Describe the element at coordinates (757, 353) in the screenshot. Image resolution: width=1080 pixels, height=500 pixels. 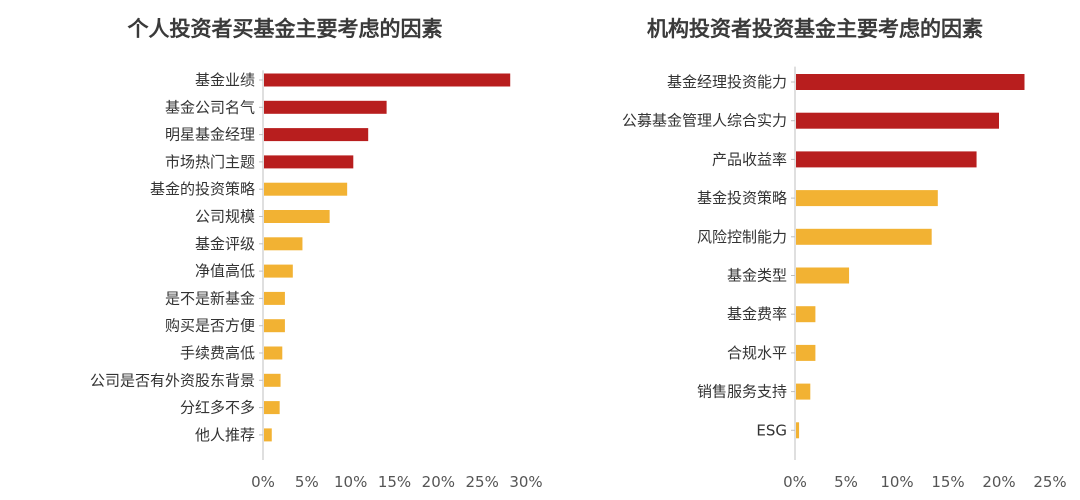
I see `category-label: 合规水平` at that location.